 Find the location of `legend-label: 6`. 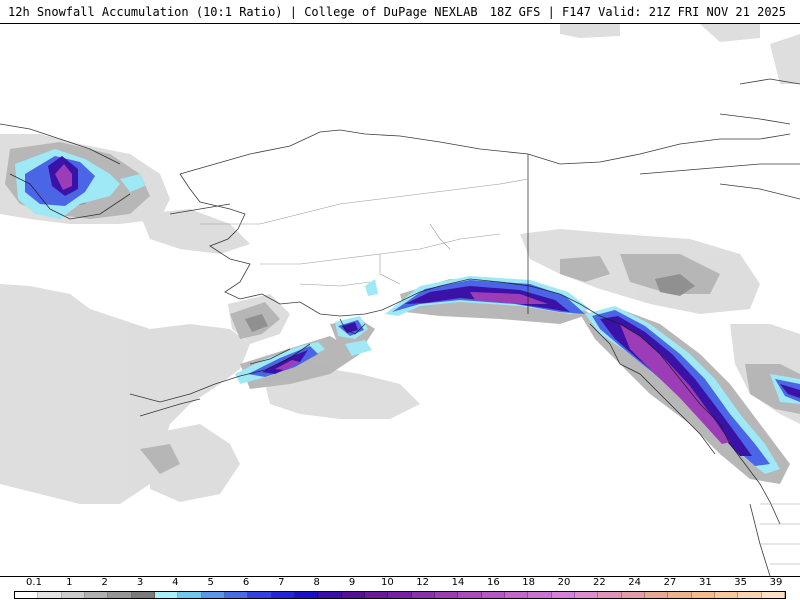

legend-label: 6 is located at coordinates (246, 582).